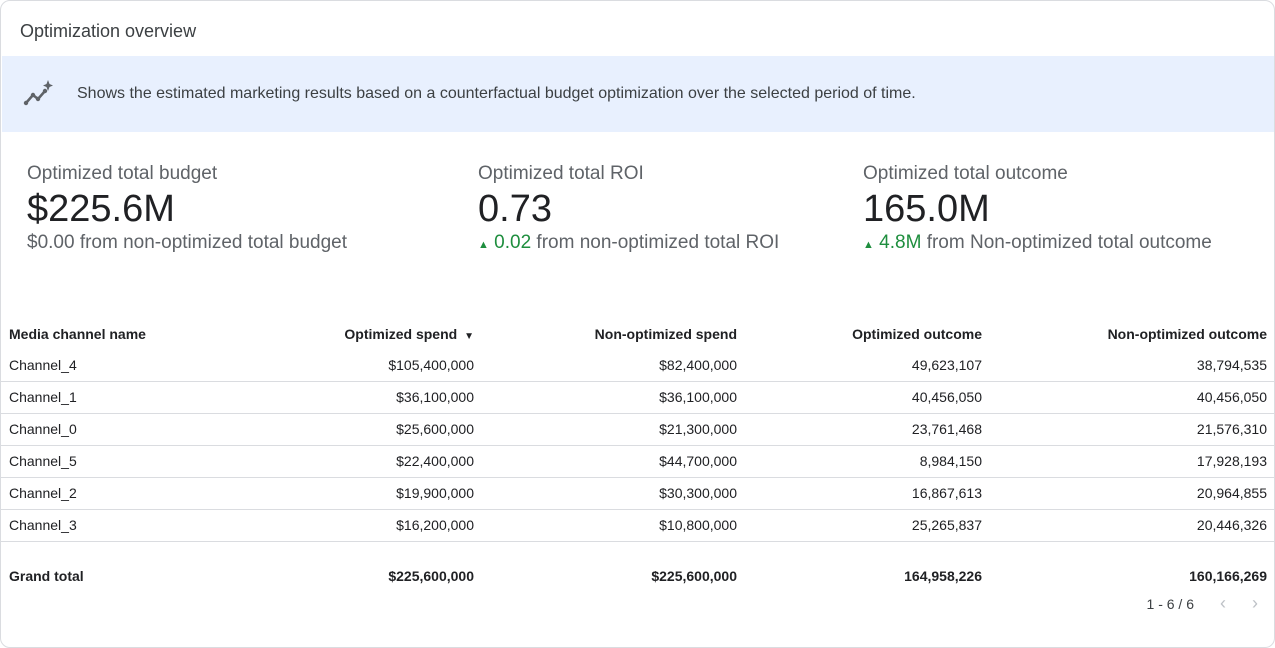 Image resolution: width=1275 pixels, height=648 pixels. I want to click on pagination-text: 1 - 6 / 6, so click(1170, 603).